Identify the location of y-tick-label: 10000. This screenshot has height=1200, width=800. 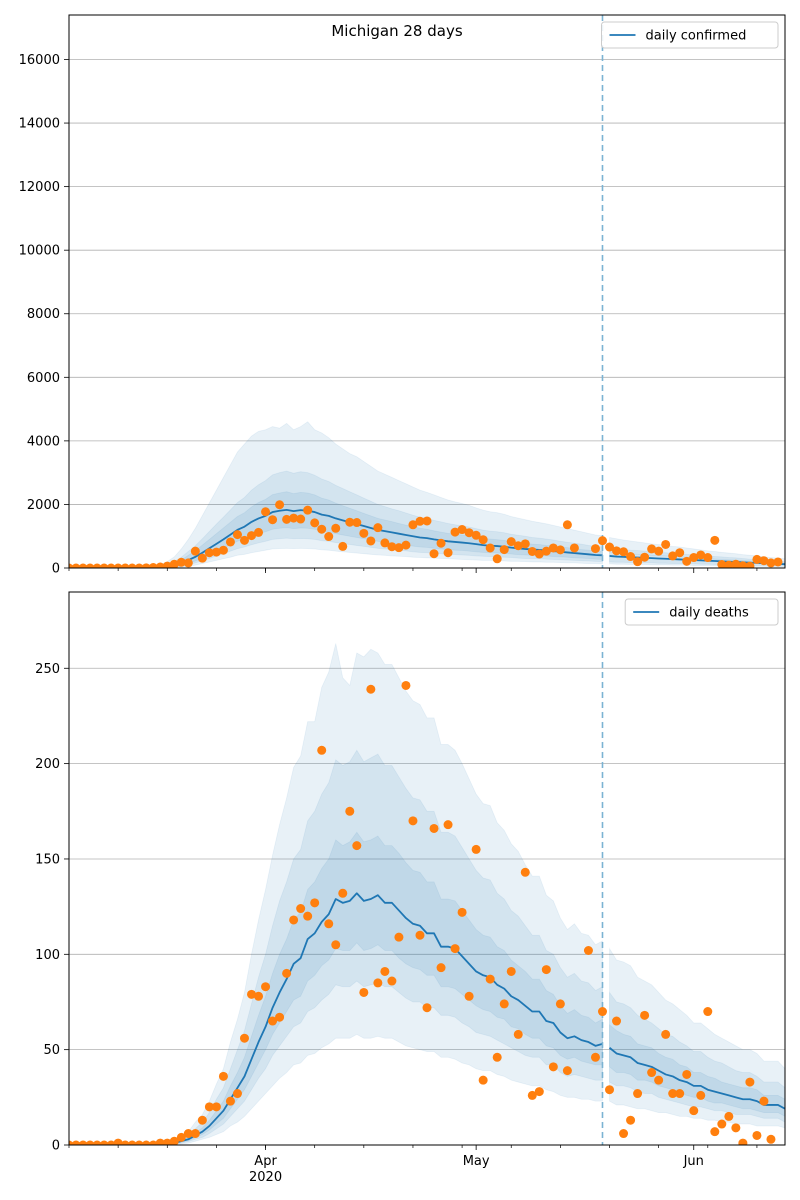
(39, 251).